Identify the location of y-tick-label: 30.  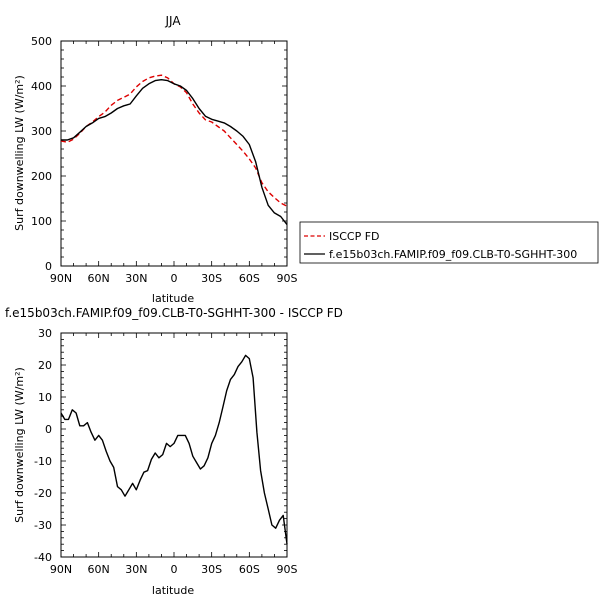
(45, 333).